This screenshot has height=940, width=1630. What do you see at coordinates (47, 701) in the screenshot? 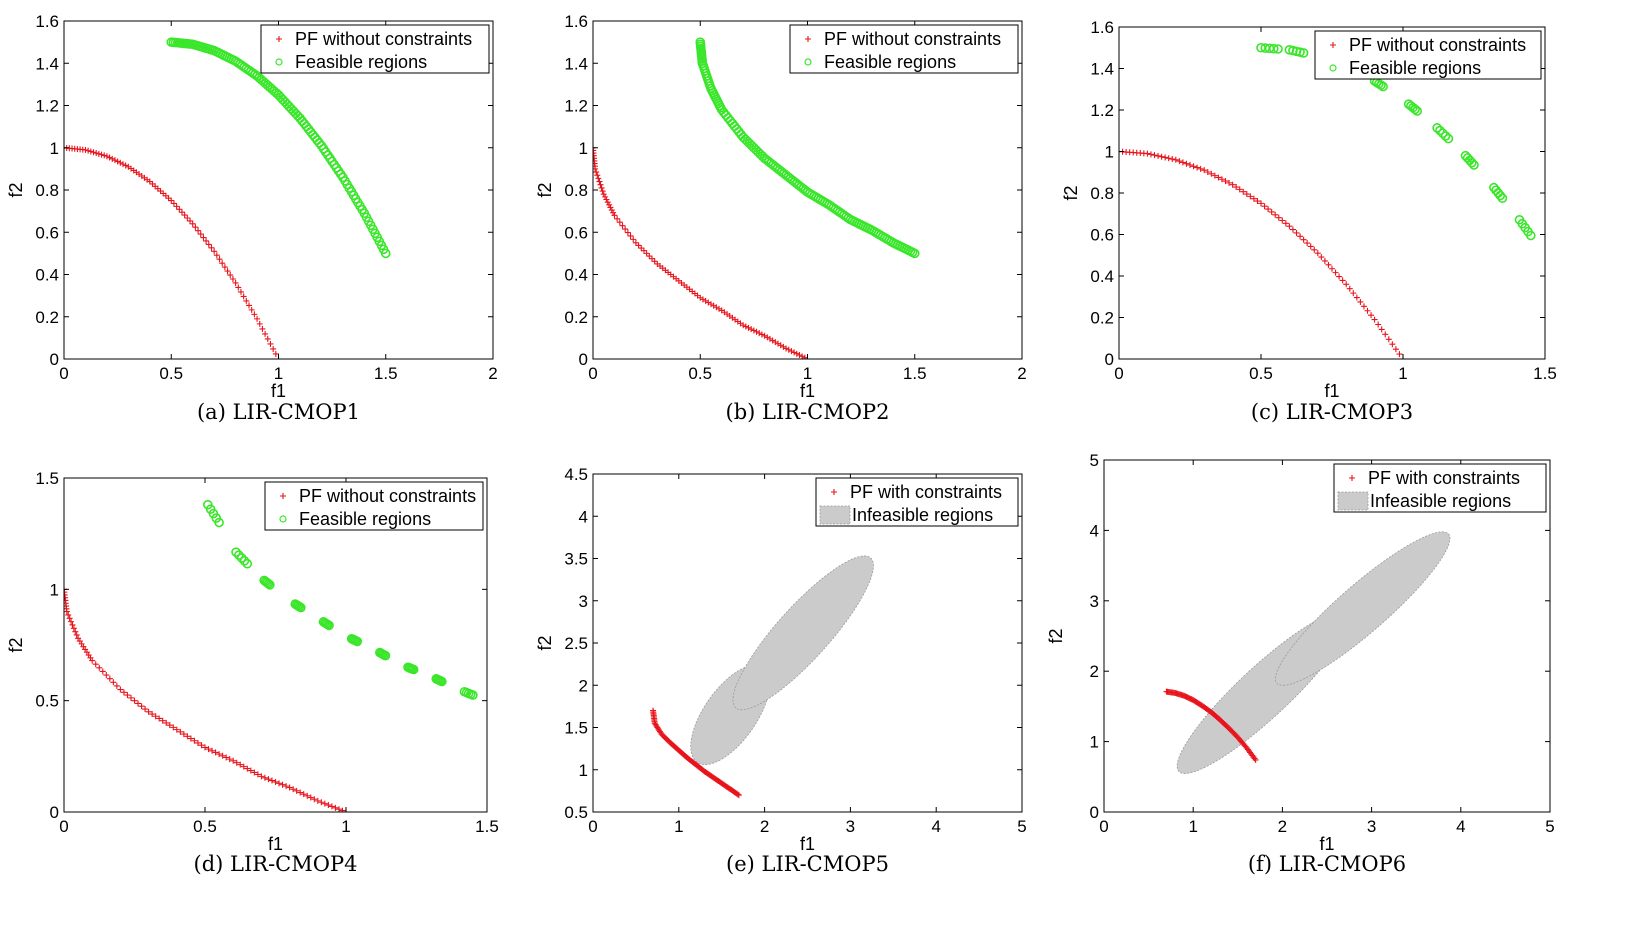
I see `y-tick-label: 0.5` at bounding box center [47, 701].